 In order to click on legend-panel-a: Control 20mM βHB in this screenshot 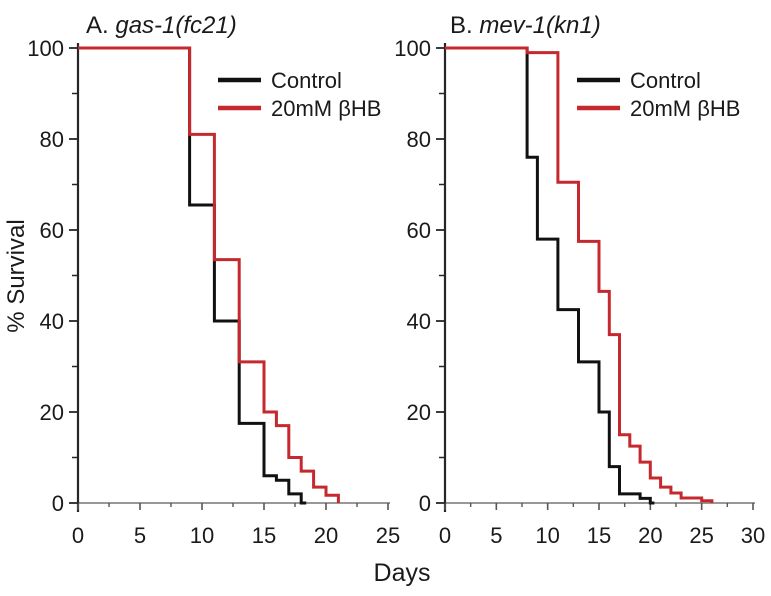, I will do `click(299, 94)`.